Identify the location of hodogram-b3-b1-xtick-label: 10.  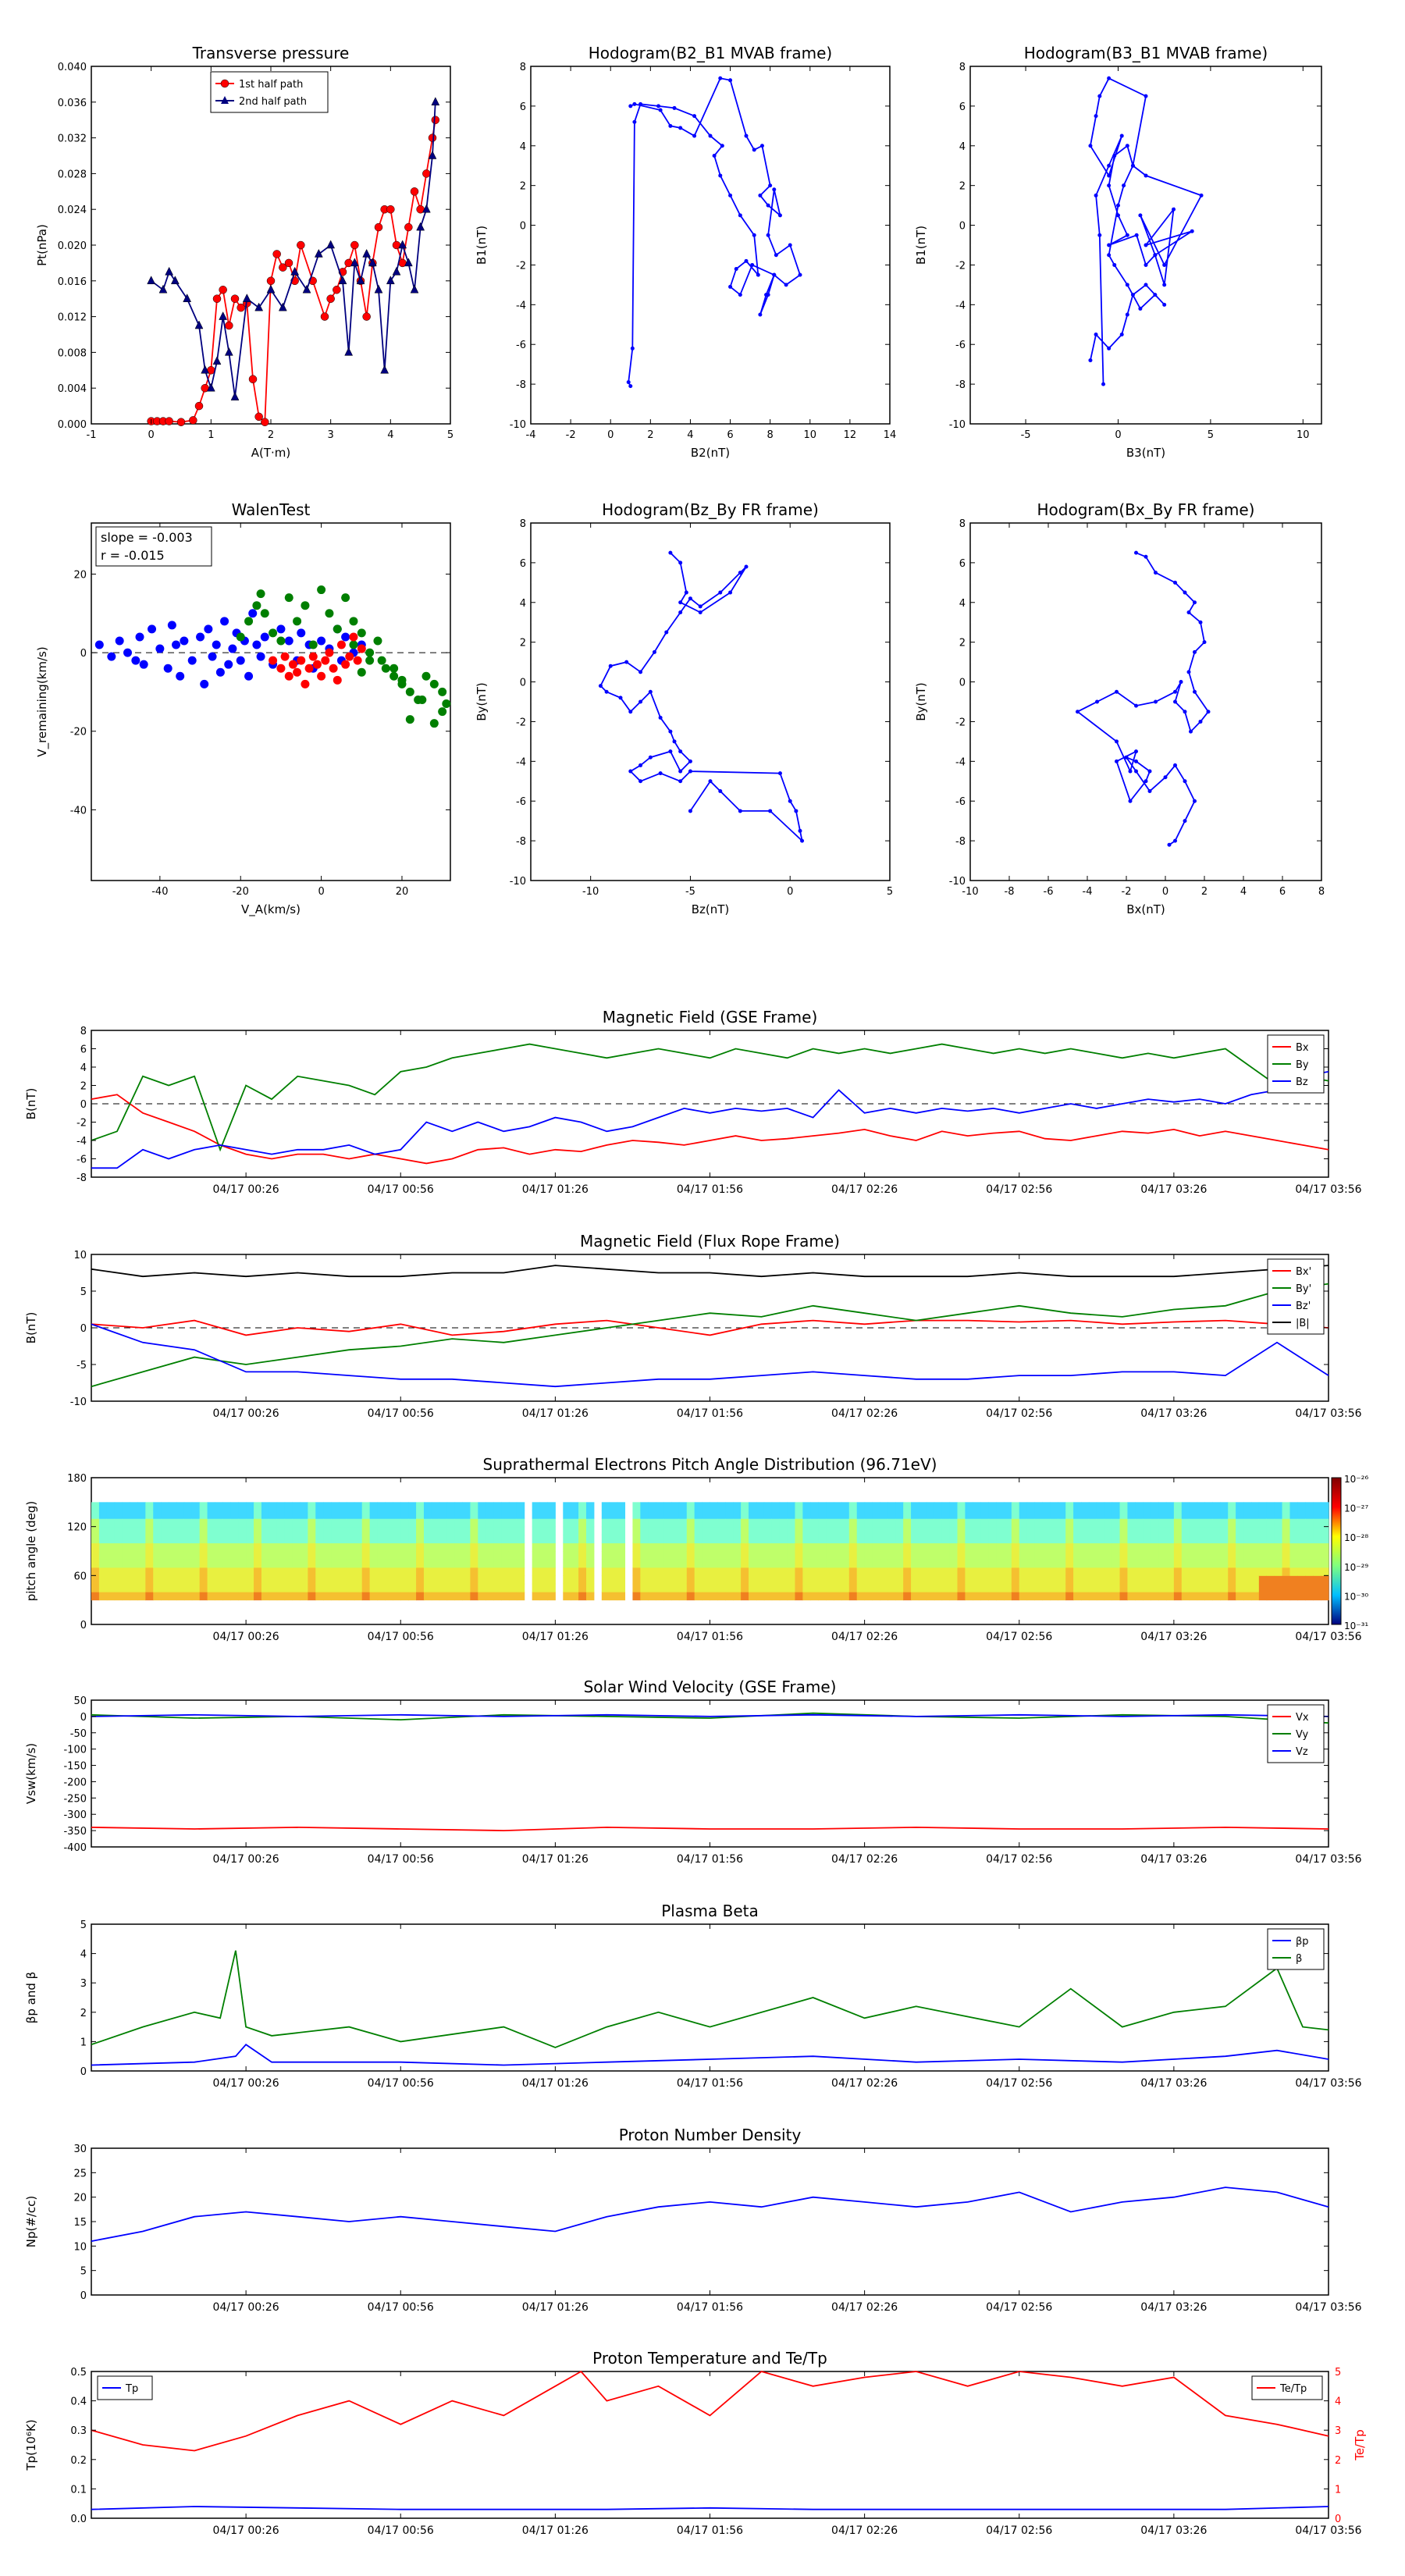
(1303, 435).